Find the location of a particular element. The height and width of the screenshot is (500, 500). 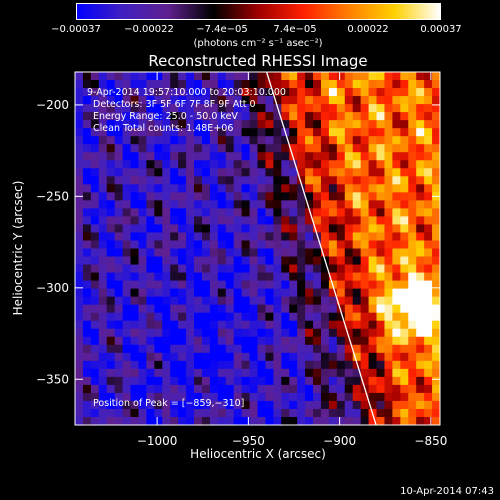

colorbar-tick-label: 0.00022 is located at coordinates (368, 29).